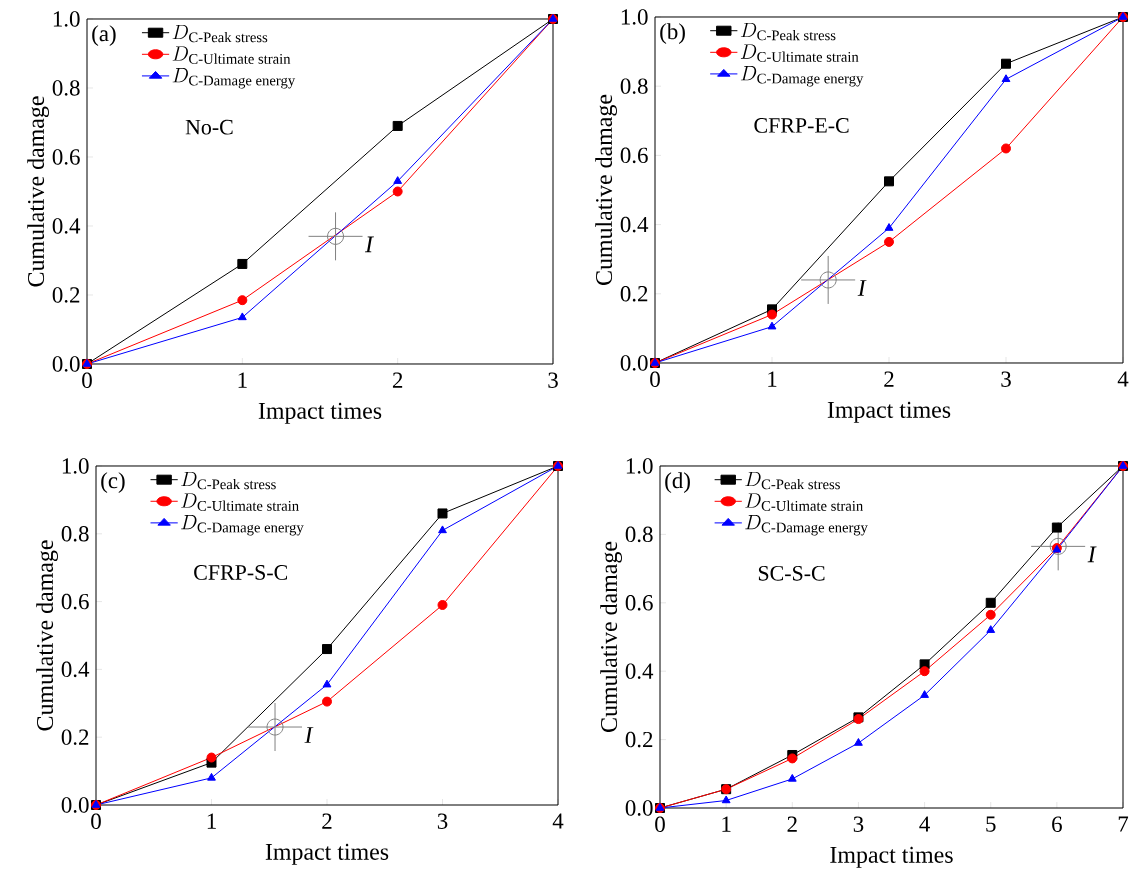 The image size is (1136, 887). I want to click on annotation: SC-S-C, so click(791, 573).